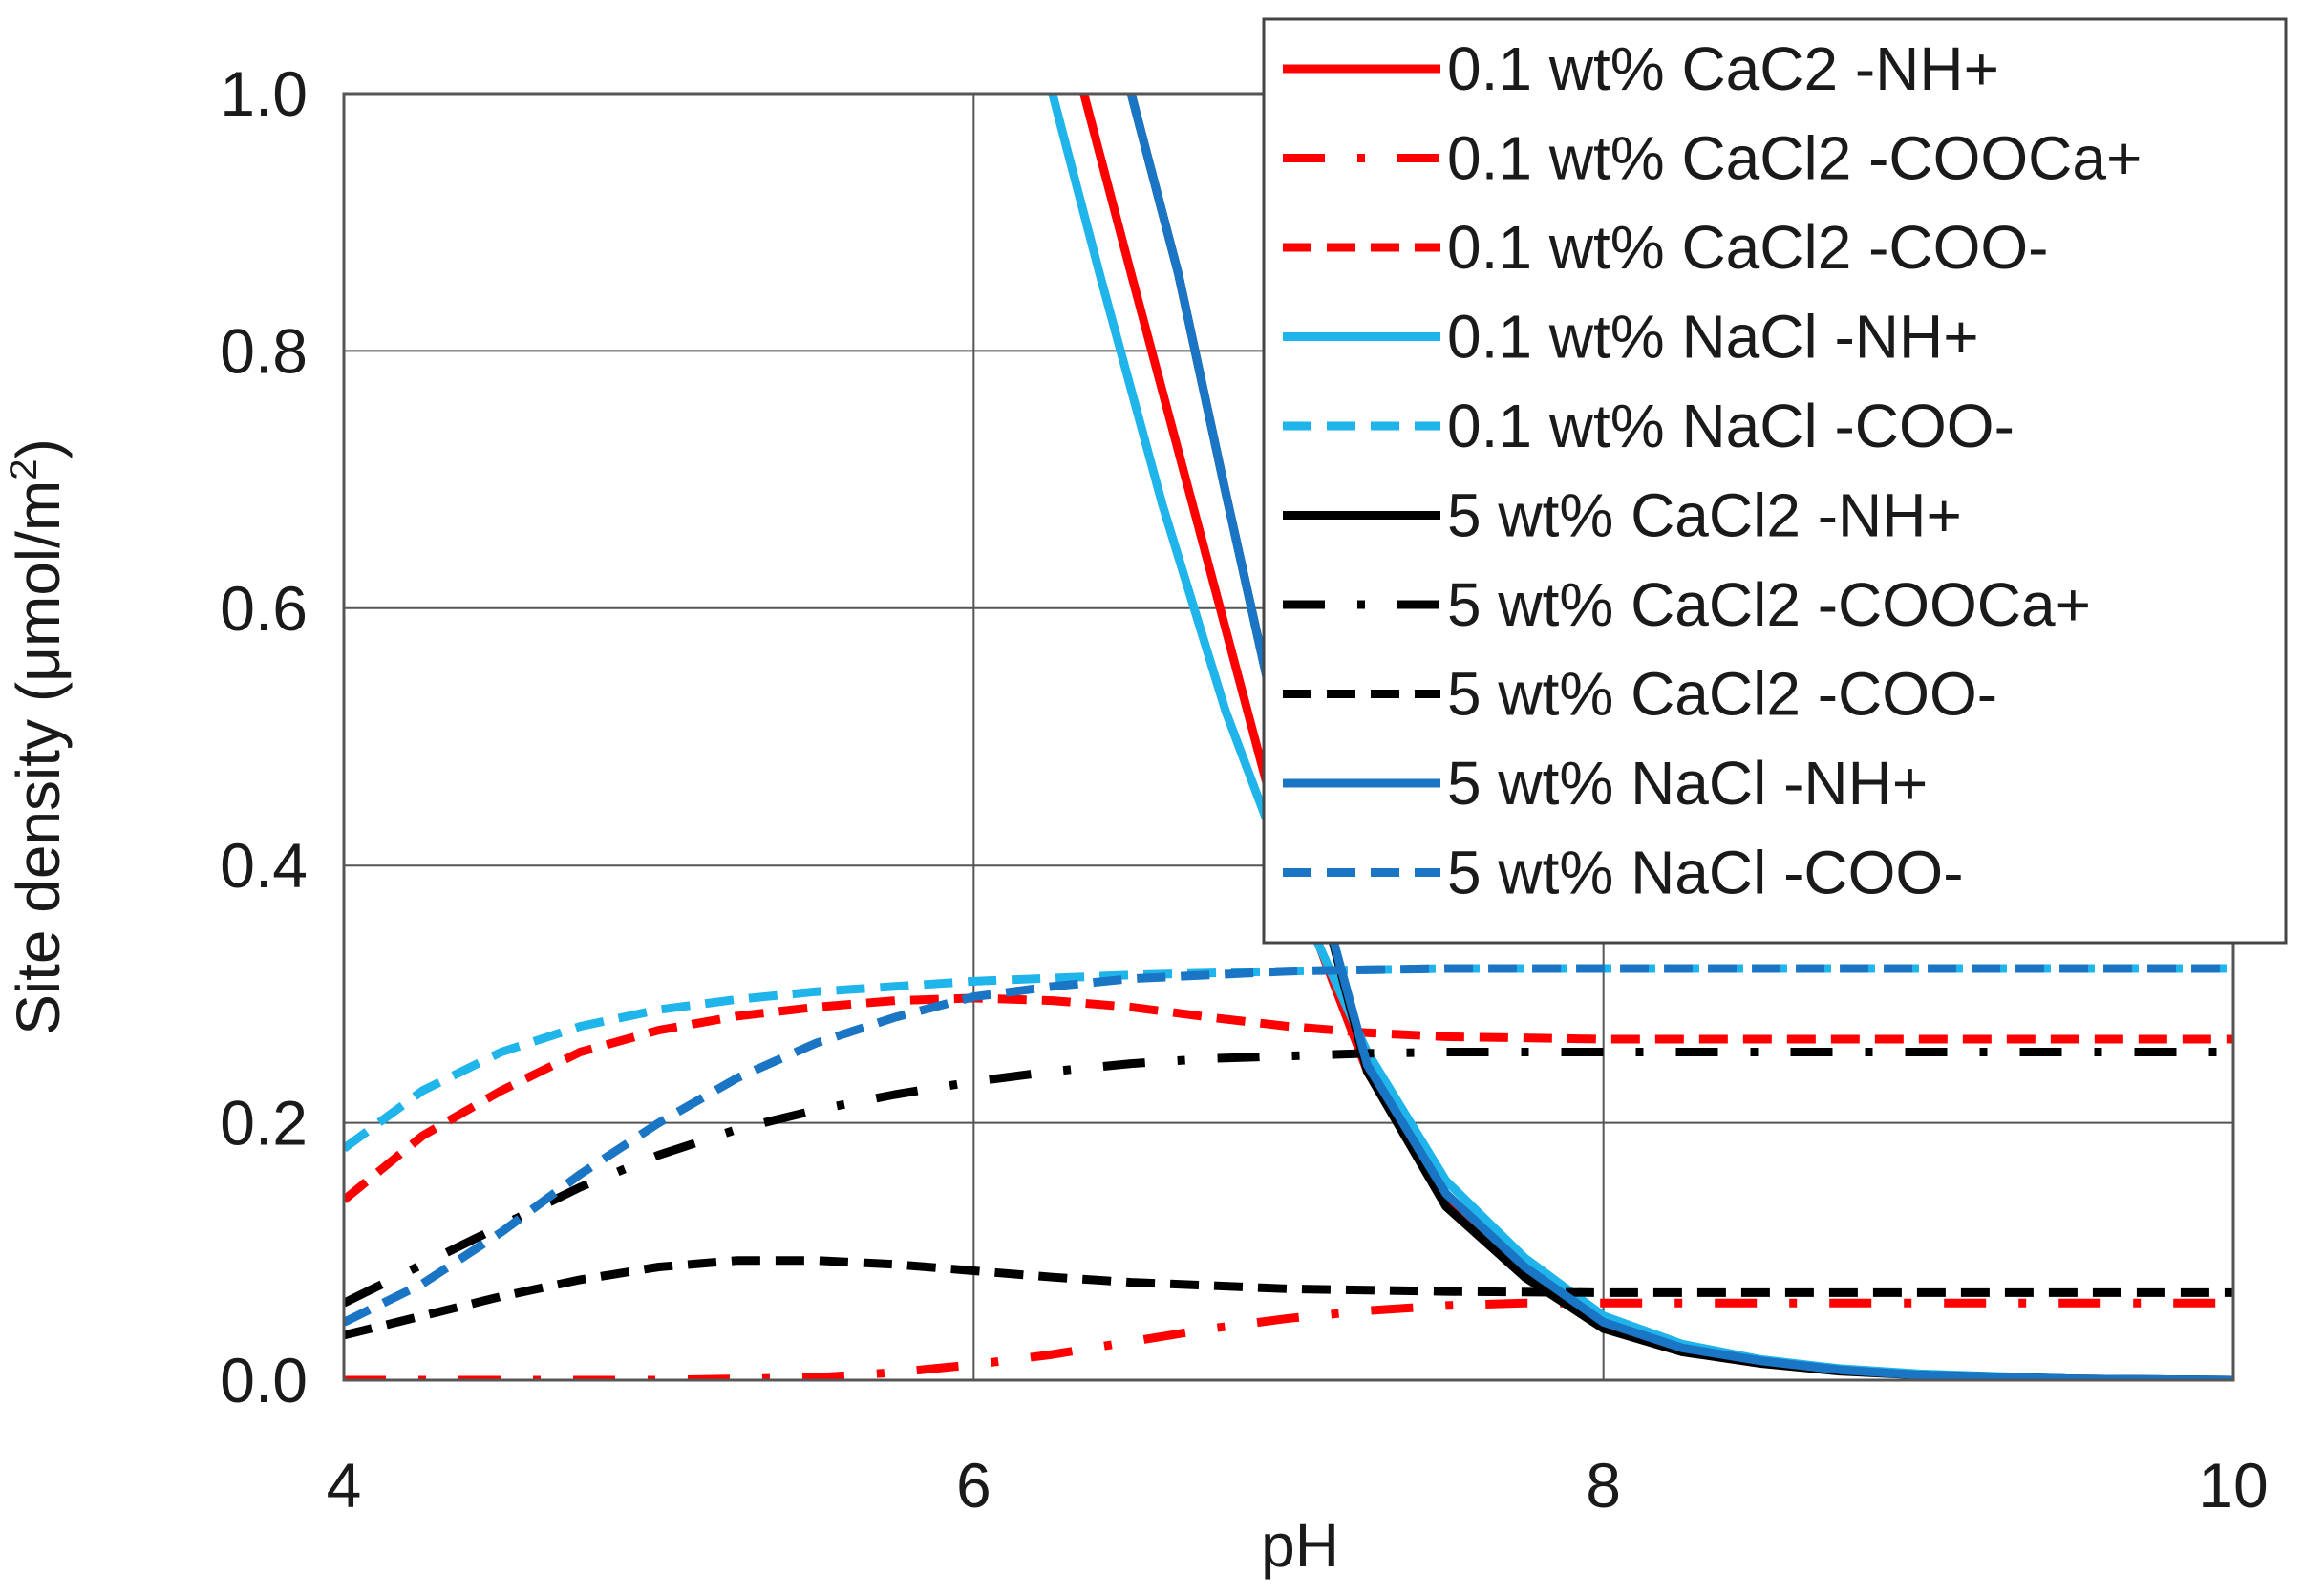 The width and height of the screenshot is (2324, 1596). I want to click on y-axis-title-suffix: ), so click(38, 448).